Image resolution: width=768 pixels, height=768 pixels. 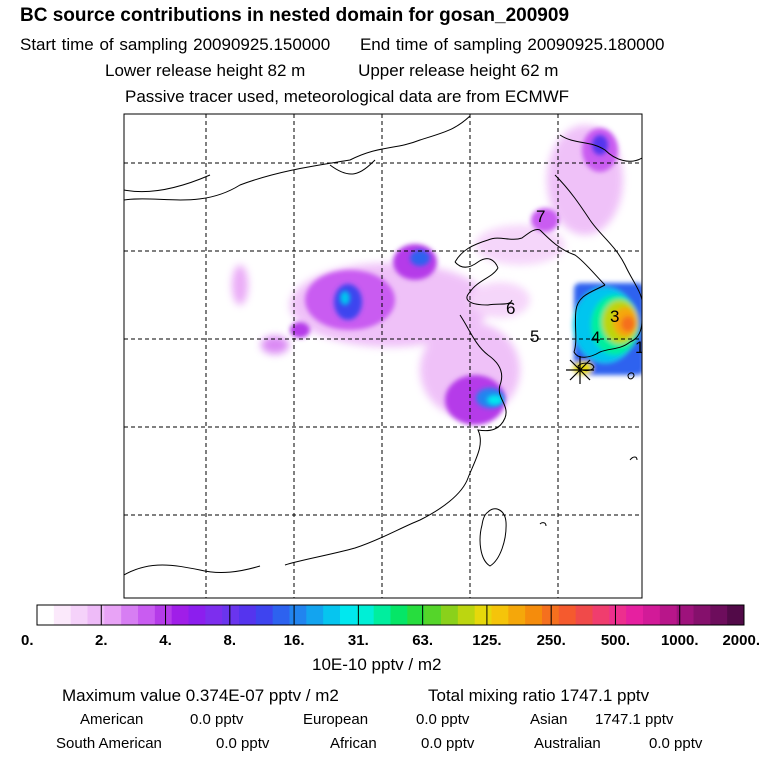 I want to click on map-label-1: 1, so click(x=639, y=347).